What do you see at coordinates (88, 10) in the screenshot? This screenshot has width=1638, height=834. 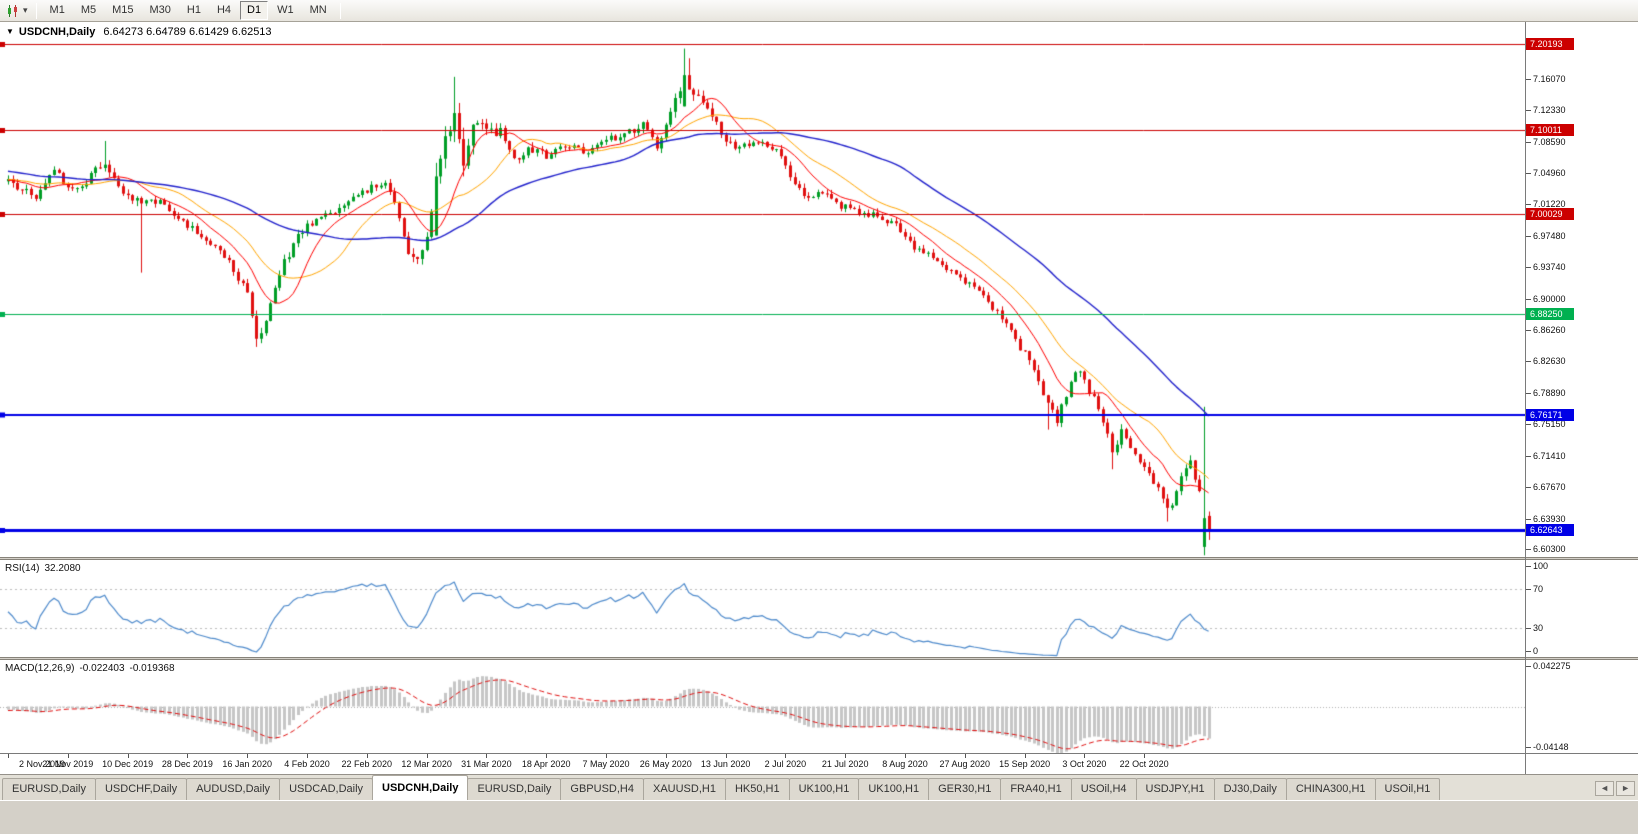 I see `timeframe-button-m5: M5` at bounding box center [88, 10].